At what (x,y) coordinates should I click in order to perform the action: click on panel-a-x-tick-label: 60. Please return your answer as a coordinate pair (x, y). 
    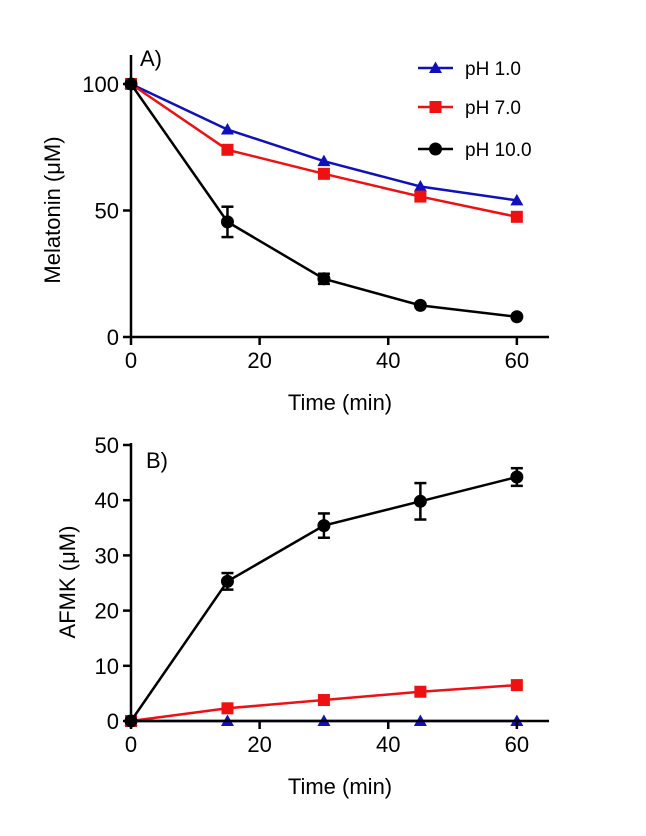
    Looking at the image, I should click on (517, 360).